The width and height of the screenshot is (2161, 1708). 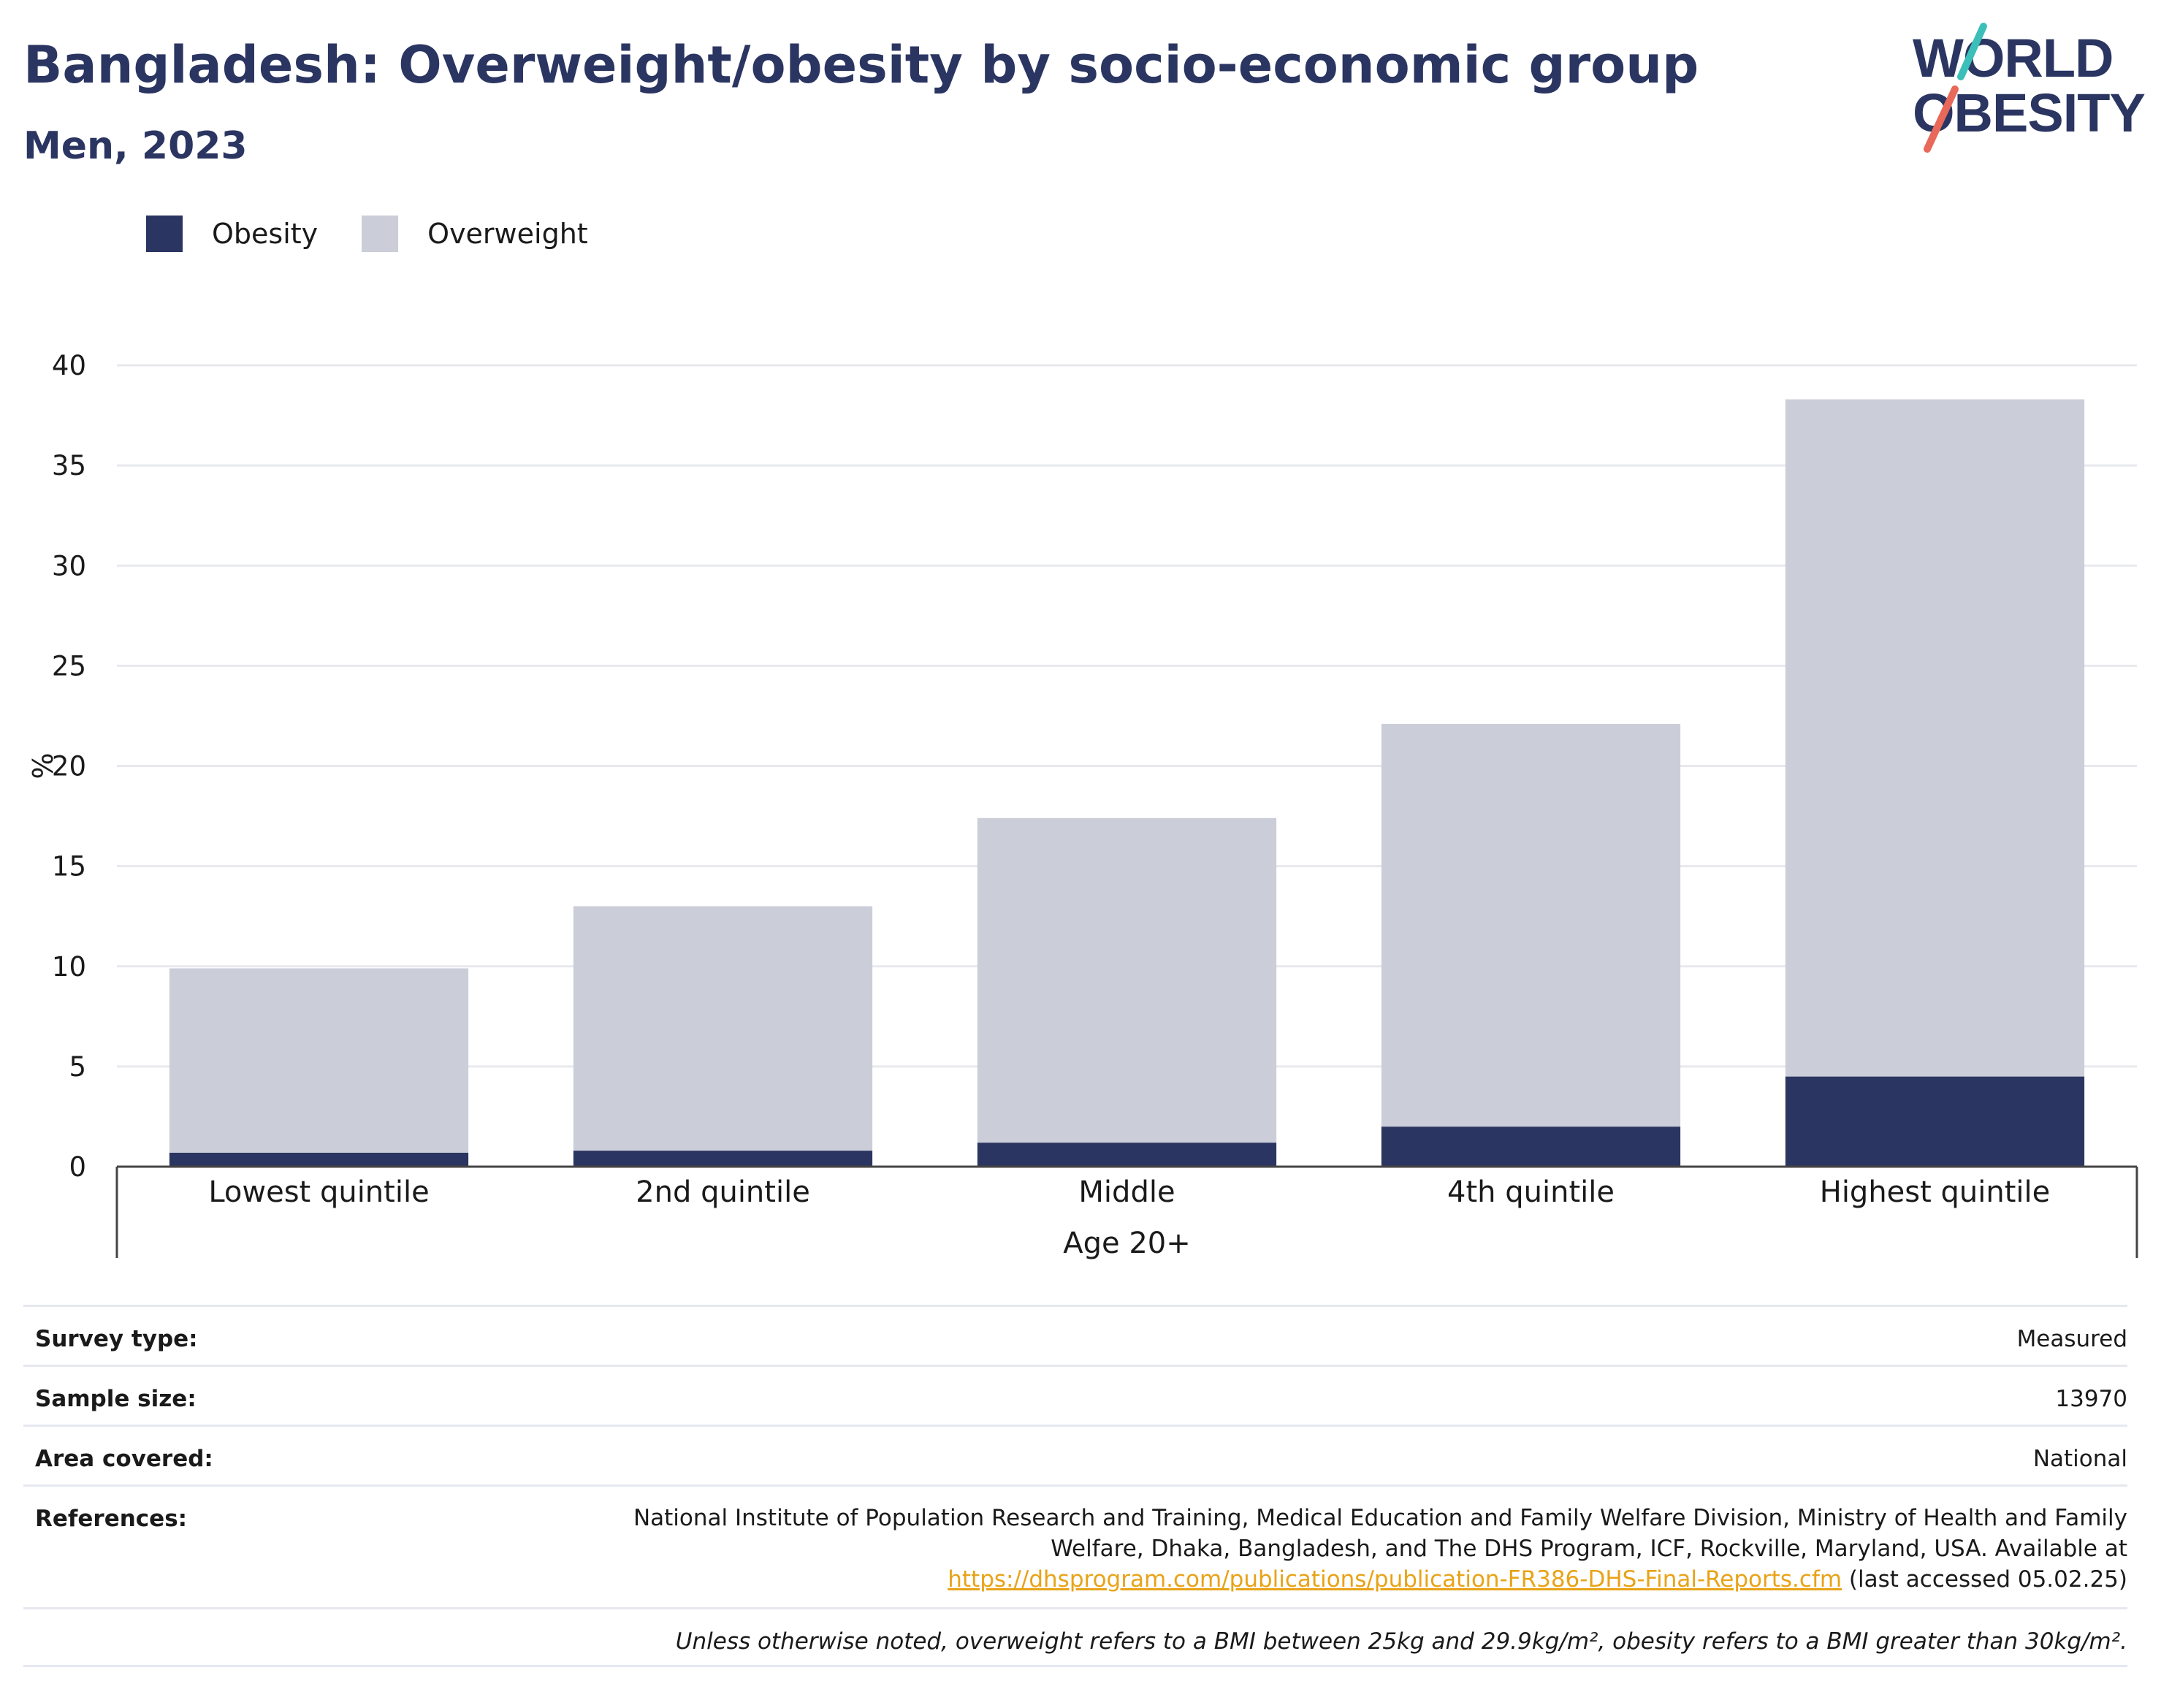 What do you see at coordinates (2079, 1459) in the screenshot?
I see `area-value: National` at bounding box center [2079, 1459].